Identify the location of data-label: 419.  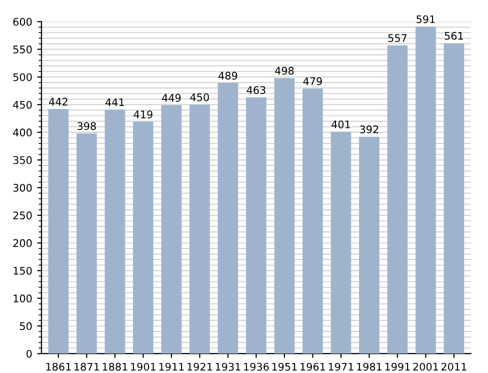
(143, 114).